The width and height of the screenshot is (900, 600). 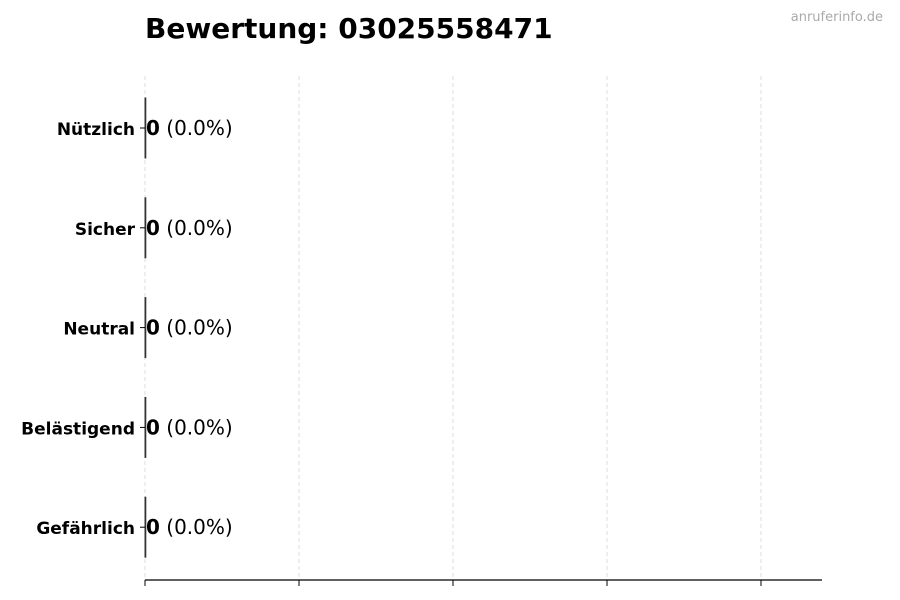 I want to click on y-tick-label: Sicher, so click(x=105, y=230).